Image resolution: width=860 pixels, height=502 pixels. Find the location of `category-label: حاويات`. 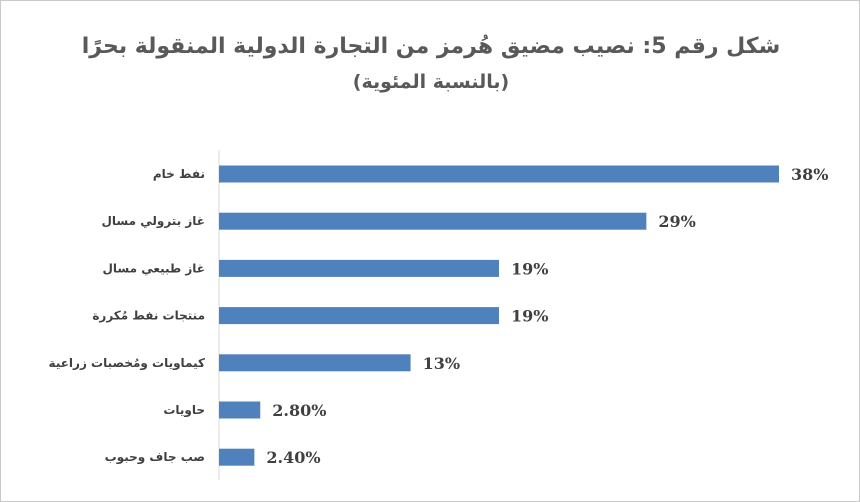

category-label: حاويات is located at coordinates (184, 410).